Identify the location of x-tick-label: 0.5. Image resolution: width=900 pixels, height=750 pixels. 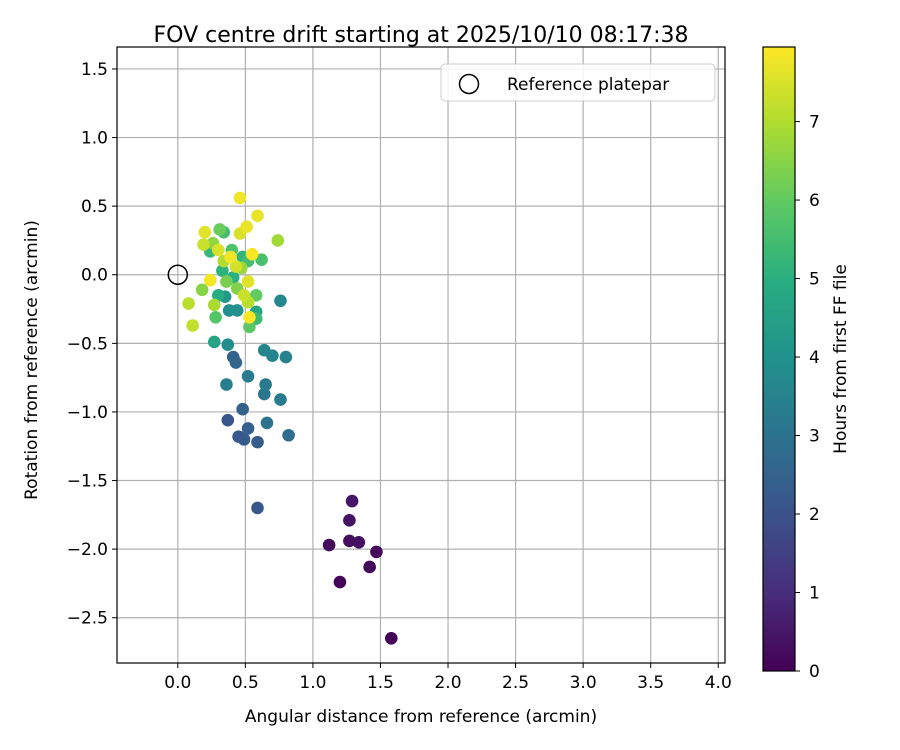
(245, 683).